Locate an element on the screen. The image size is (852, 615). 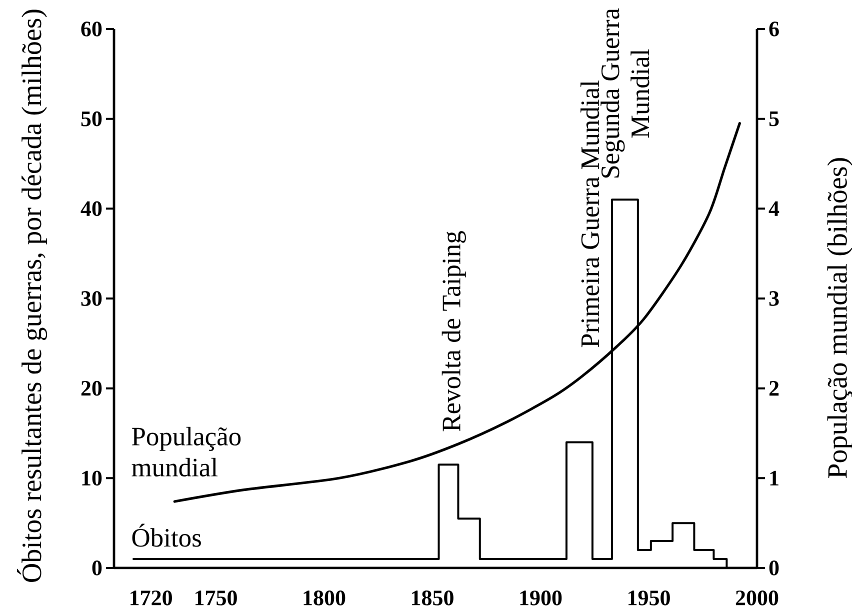
y-tick-label: 20 is located at coordinates (91, 388).